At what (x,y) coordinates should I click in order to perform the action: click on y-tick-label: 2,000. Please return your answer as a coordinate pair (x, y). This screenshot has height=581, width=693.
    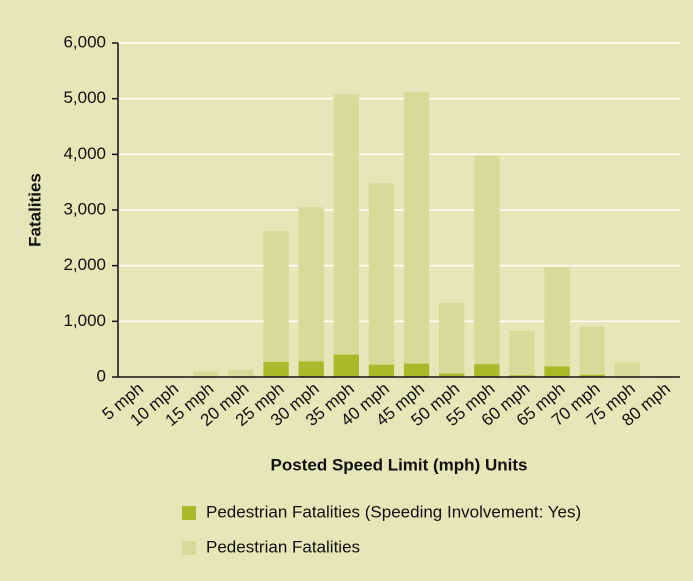
    Looking at the image, I should click on (84, 264).